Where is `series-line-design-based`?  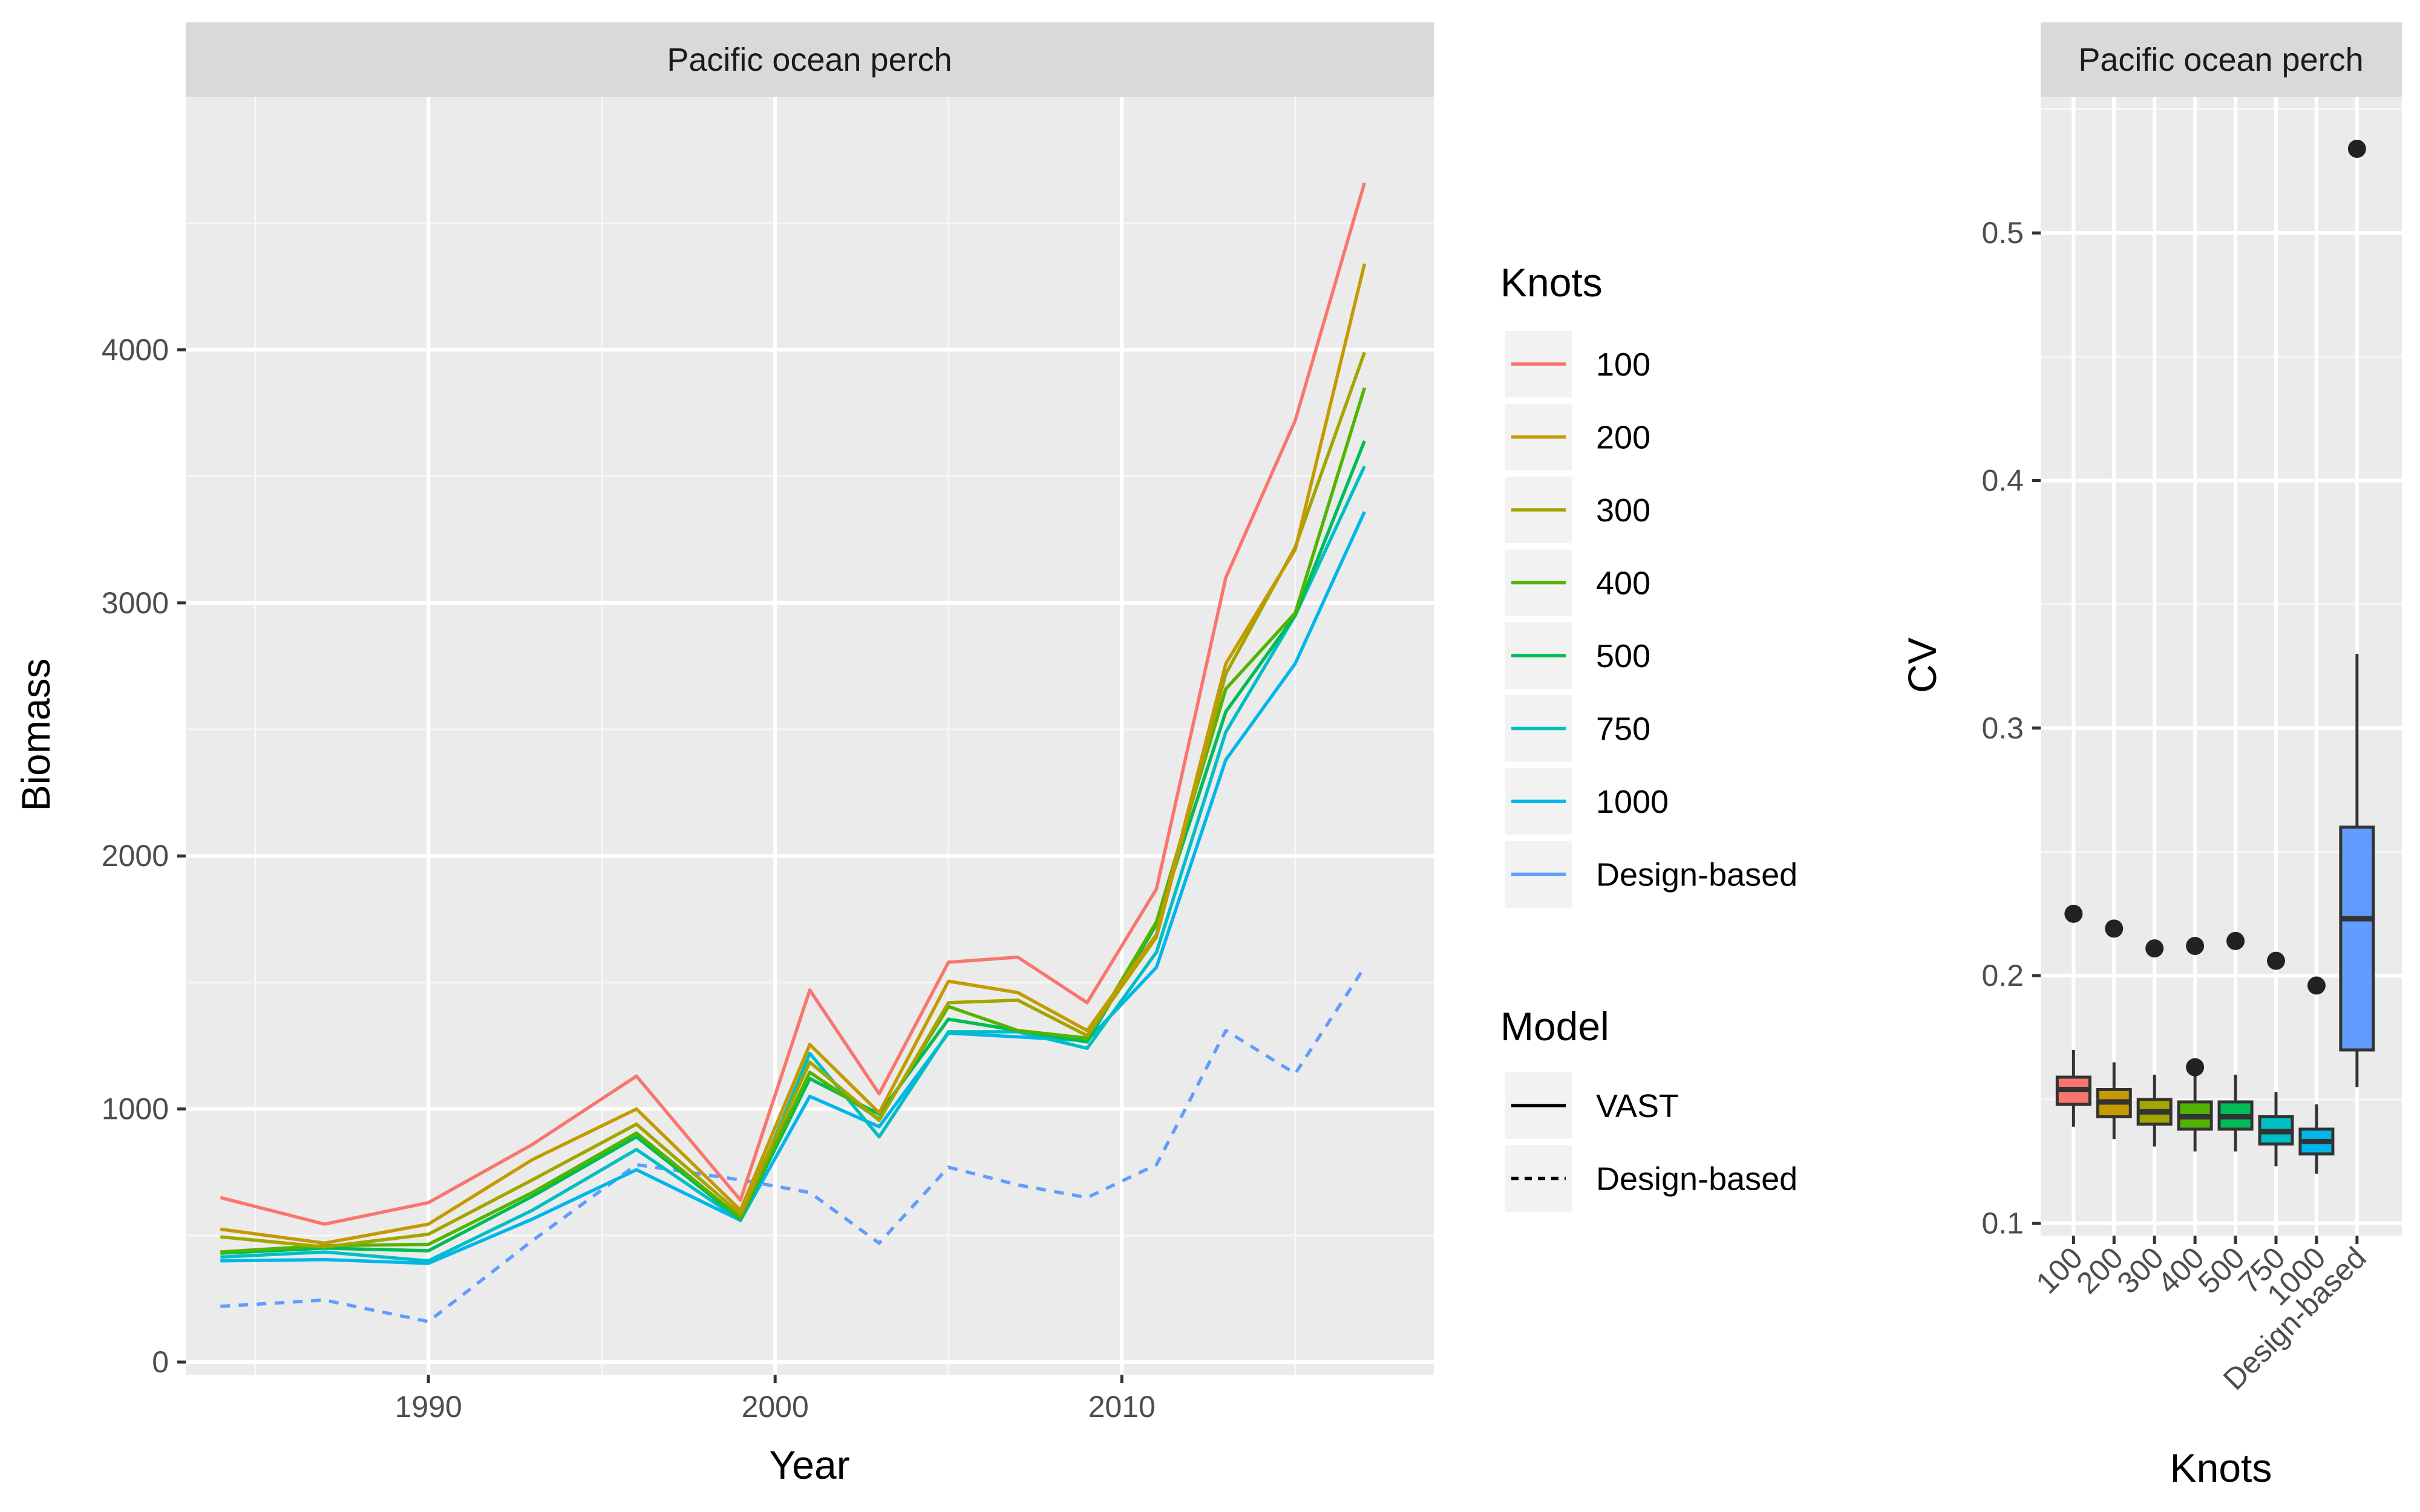 series-line-design-based is located at coordinates (793, 1144).